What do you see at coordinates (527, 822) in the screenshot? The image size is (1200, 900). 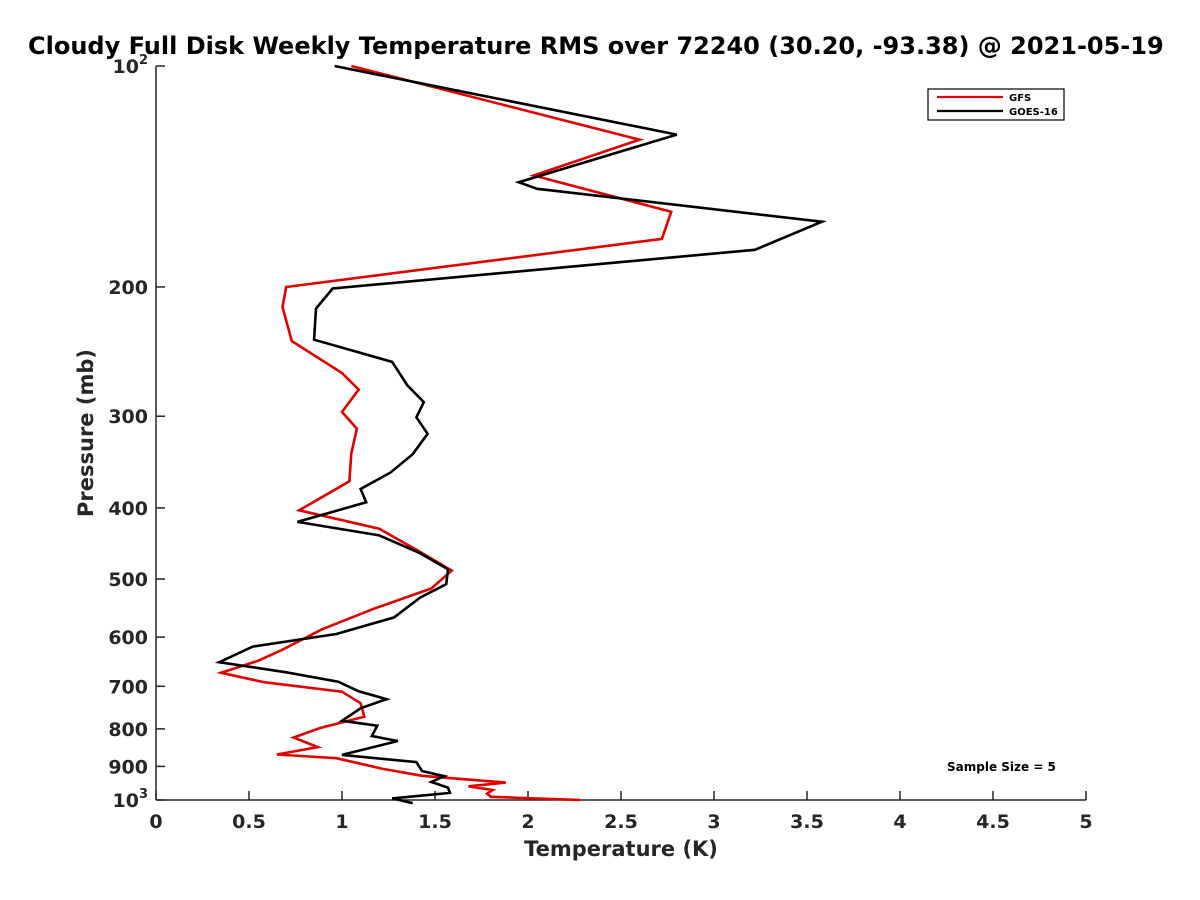 I see `x-tick-label: 2` at bounding box center [527, 822].